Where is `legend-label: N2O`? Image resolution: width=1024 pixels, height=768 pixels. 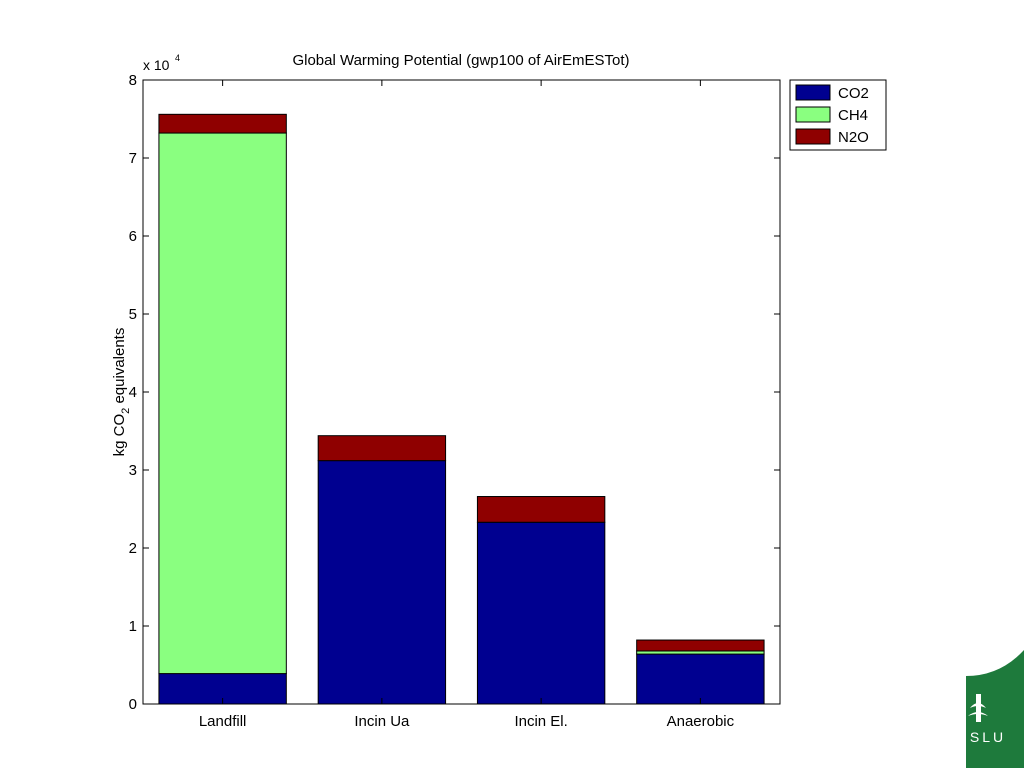
legend-label: N2O is located at coordinates (853, 137).